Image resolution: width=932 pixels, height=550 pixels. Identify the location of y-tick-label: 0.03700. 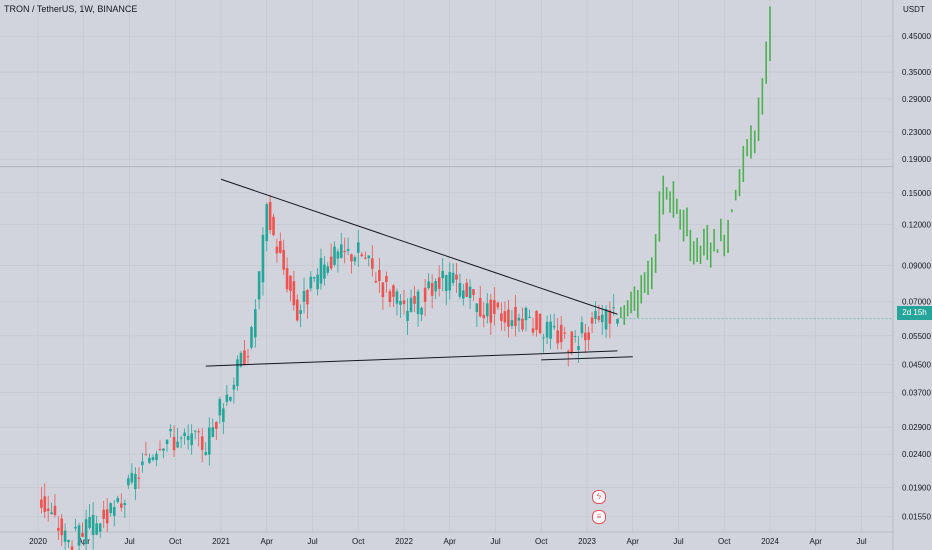
(916, 392).